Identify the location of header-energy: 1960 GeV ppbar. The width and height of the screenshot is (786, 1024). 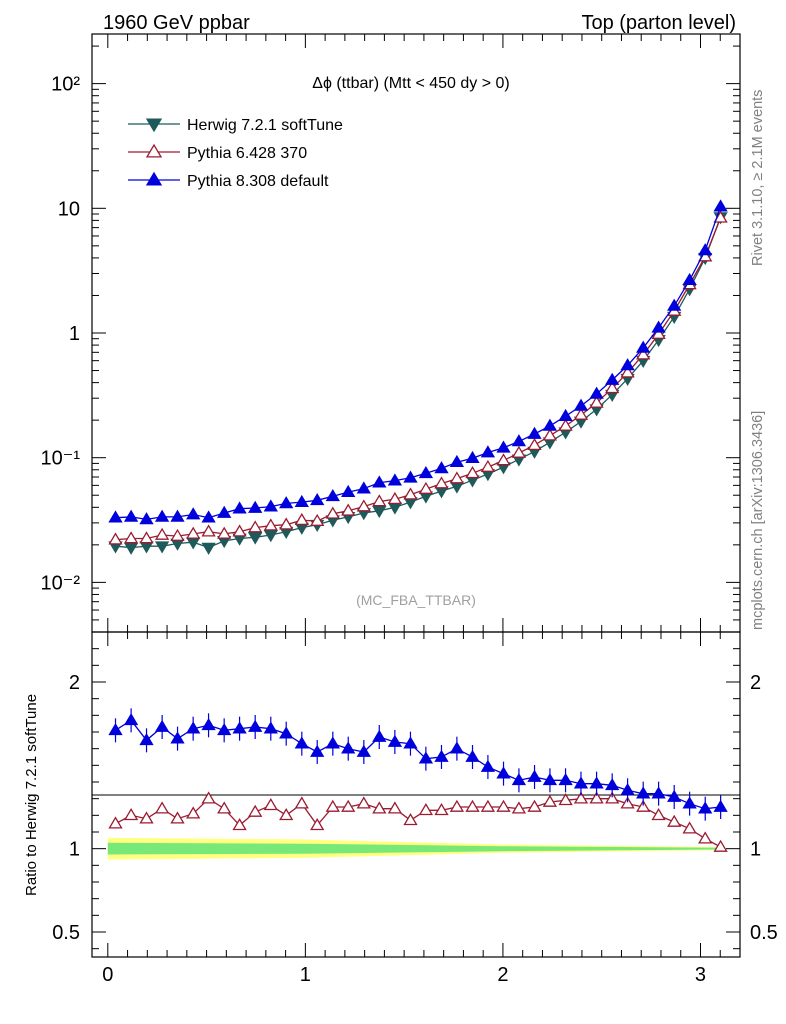
(176, 23).